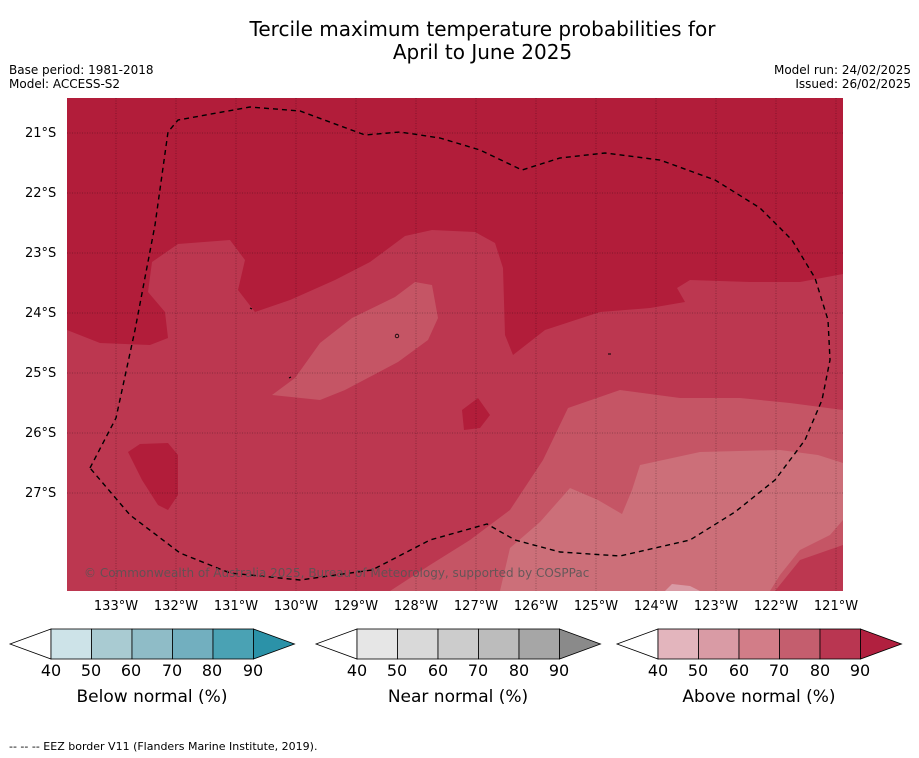 The width and height of the screenshot is (919, 758). What do you see at coordinates (536, 606) in the screenshot?
I see `lon-label: 126°W` at bounding box center [536, 606].